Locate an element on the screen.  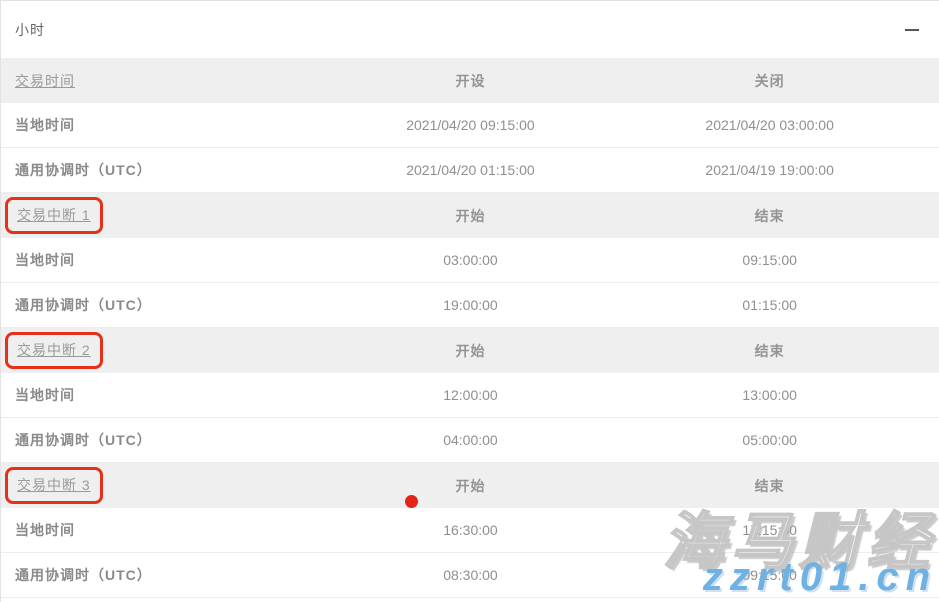
table-row: 当地时间 03:00:00 09:15:00 is located at coordinates (470, 260).